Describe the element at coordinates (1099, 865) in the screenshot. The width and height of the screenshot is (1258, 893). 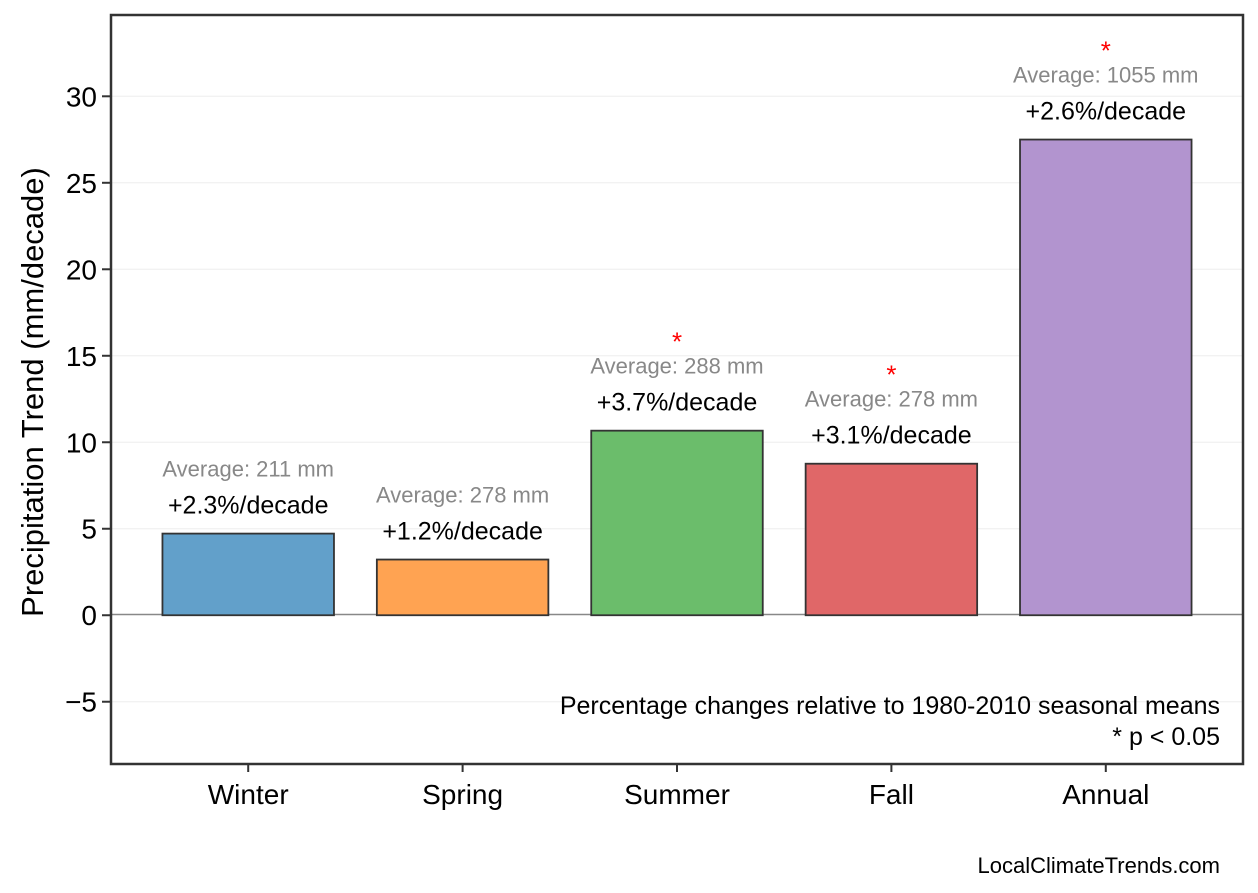
I see `credit-text: LocalClimateTrends.com` at that location.